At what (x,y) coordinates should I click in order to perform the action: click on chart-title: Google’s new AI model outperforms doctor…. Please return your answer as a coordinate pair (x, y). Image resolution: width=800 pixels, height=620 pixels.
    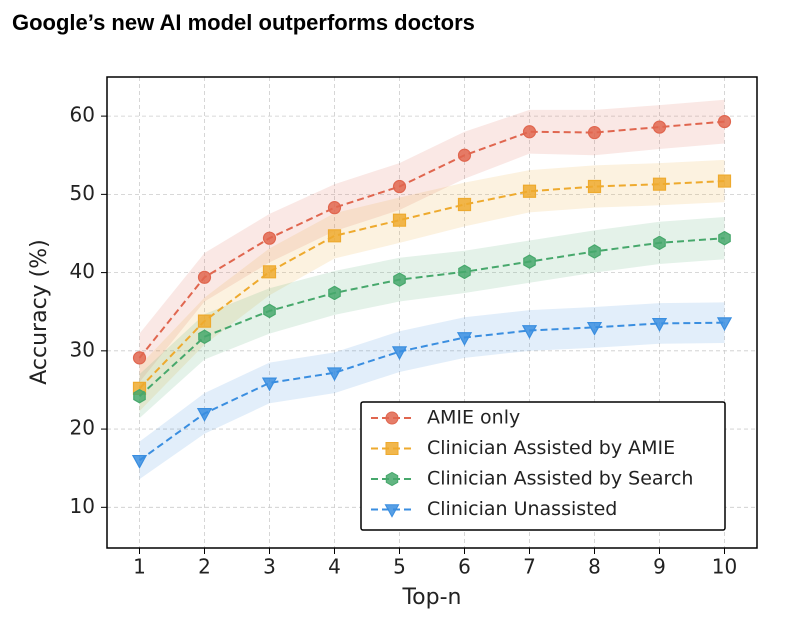
    Looking at the image, I should click on (243, 22).